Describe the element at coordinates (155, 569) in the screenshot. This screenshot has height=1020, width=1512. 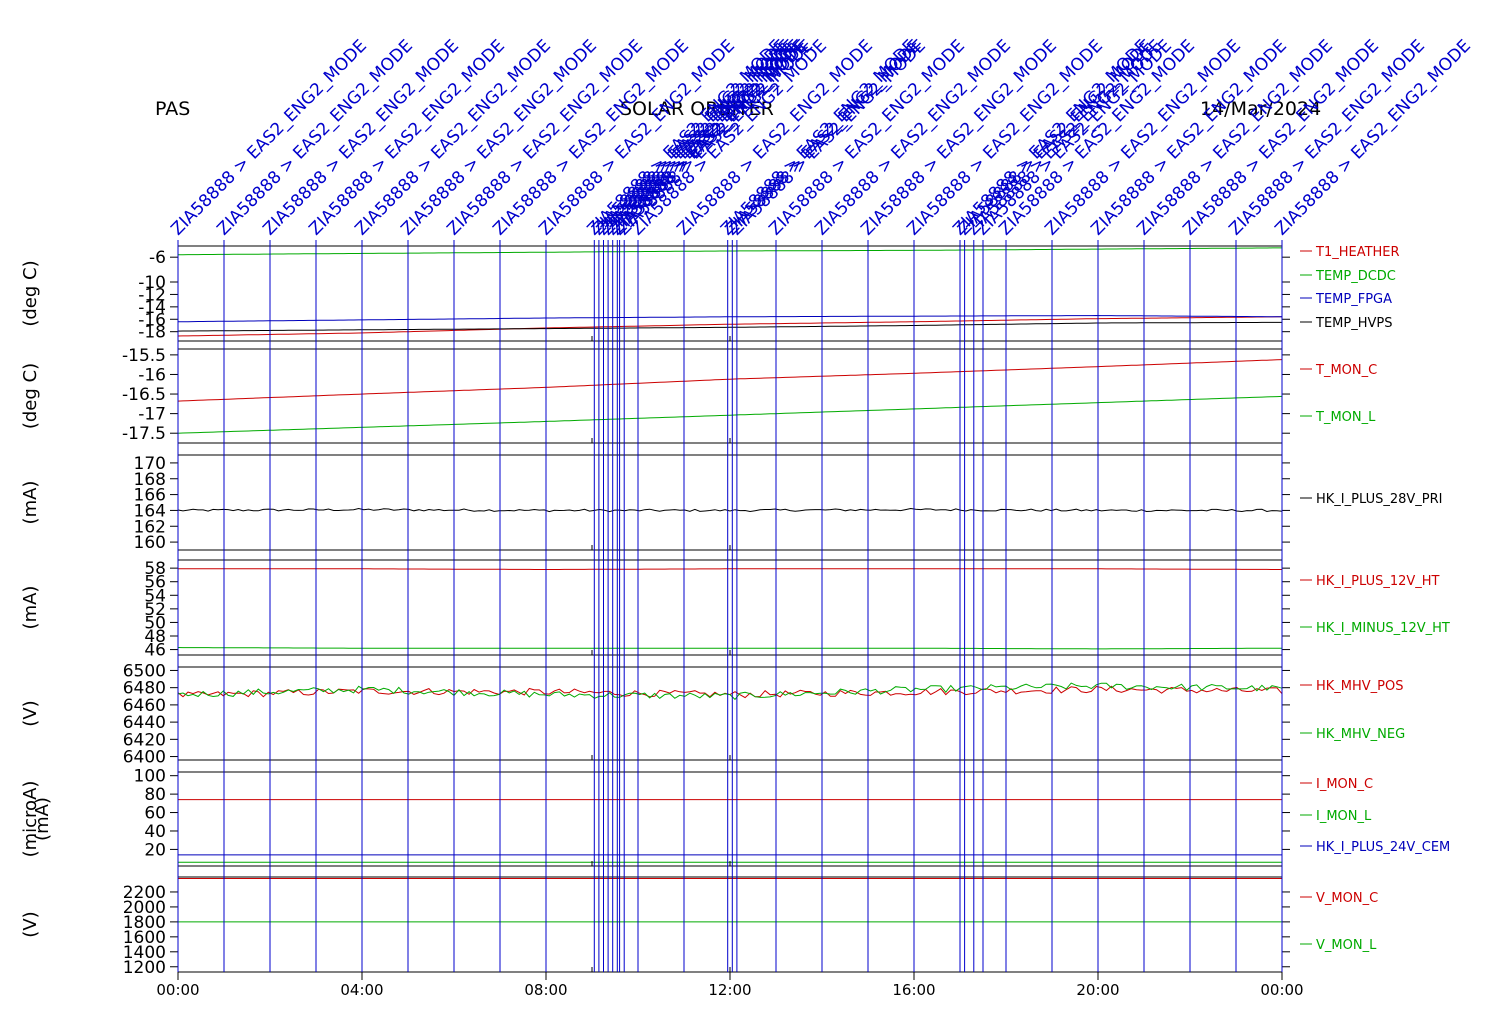
I see `y-tick-label: 58` at that location.